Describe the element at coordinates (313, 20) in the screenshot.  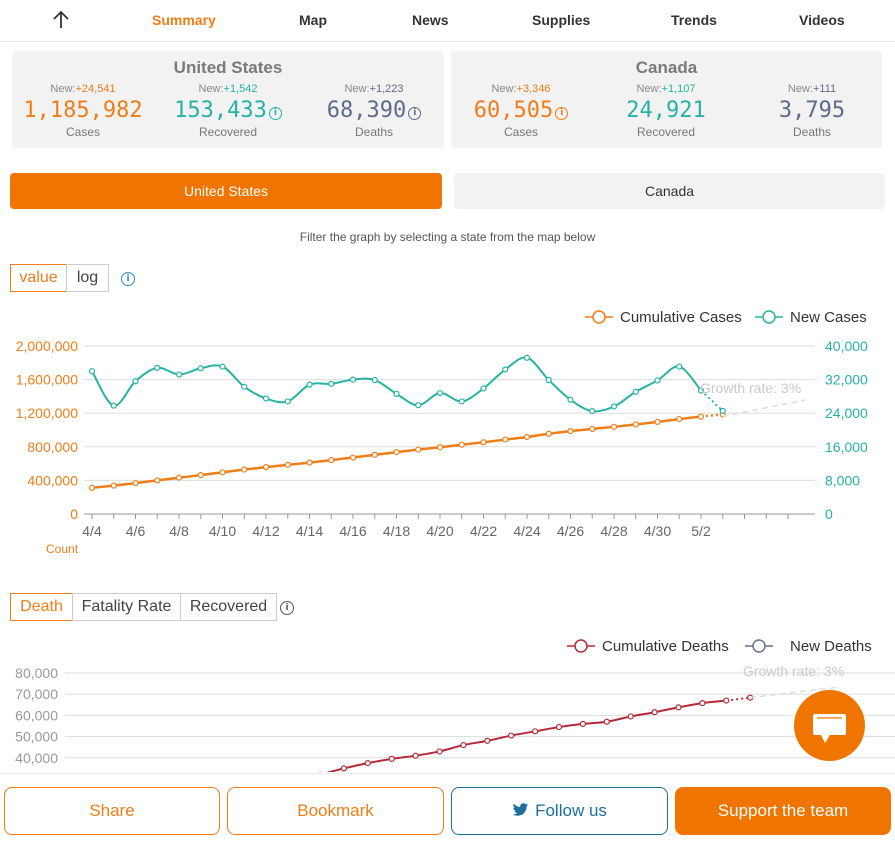
I see `tab-map: Map` at that location.